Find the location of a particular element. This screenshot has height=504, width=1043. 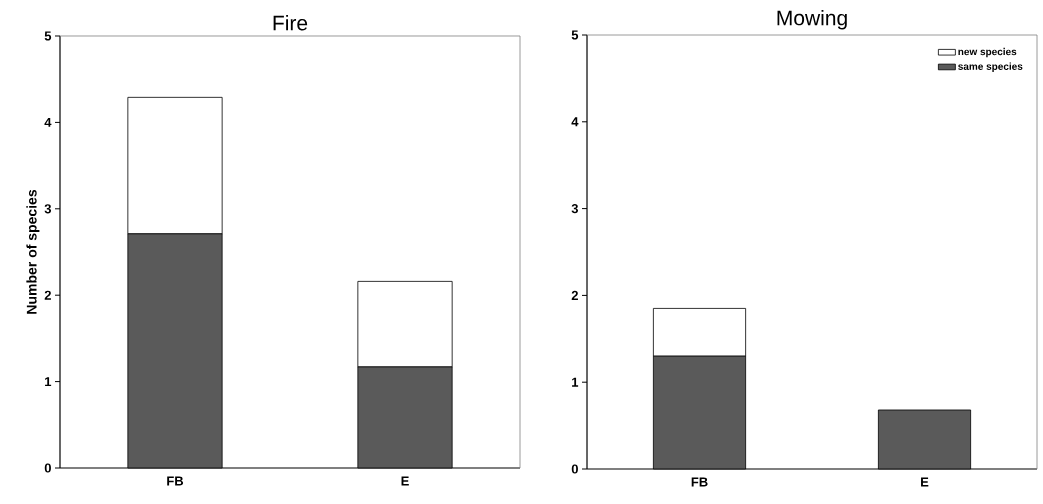

chart-title: Mowing is located at coordinates (812, 19).